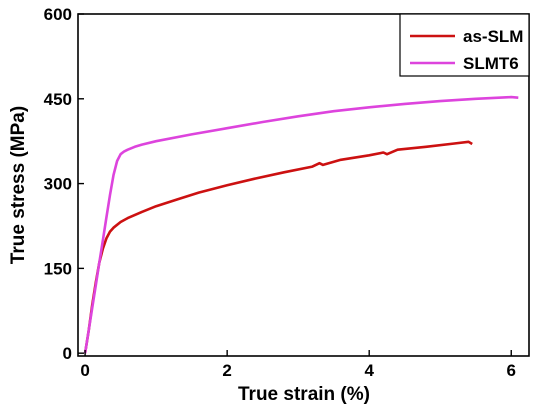 The height and width of the screenshot is (412, 550). Describe the element at coordinates (58, 184) in the screenshot. I see `y-tick-label: 300` at that location.